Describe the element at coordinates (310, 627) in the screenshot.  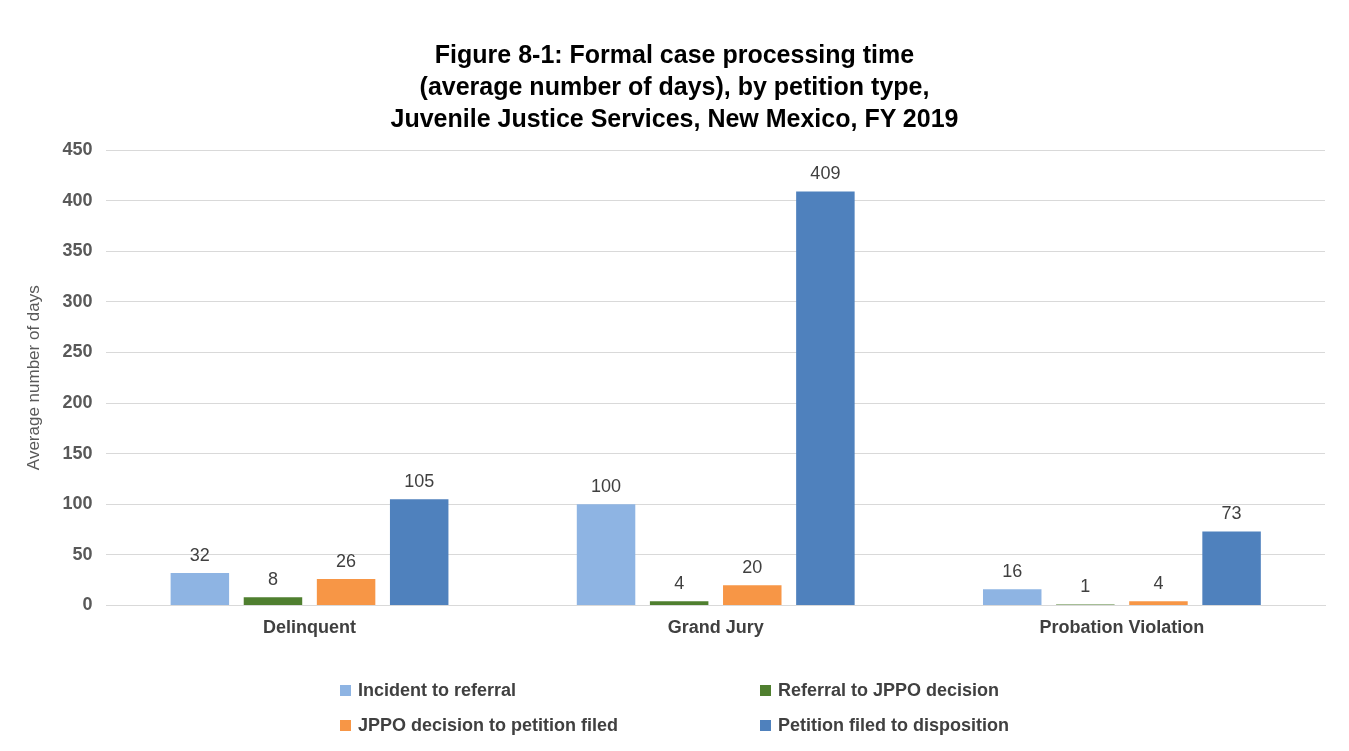
I see `x-tick-label: Delinquent` at that location.